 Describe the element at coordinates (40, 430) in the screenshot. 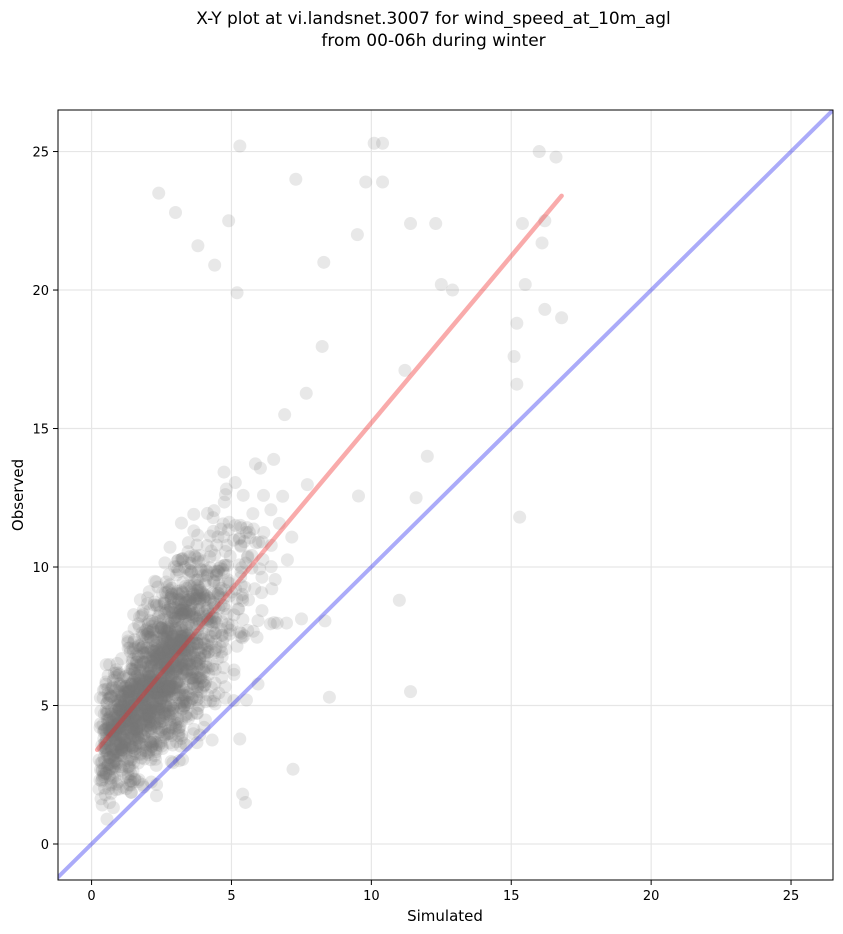

I see `y-tick-label: 15` at that location.